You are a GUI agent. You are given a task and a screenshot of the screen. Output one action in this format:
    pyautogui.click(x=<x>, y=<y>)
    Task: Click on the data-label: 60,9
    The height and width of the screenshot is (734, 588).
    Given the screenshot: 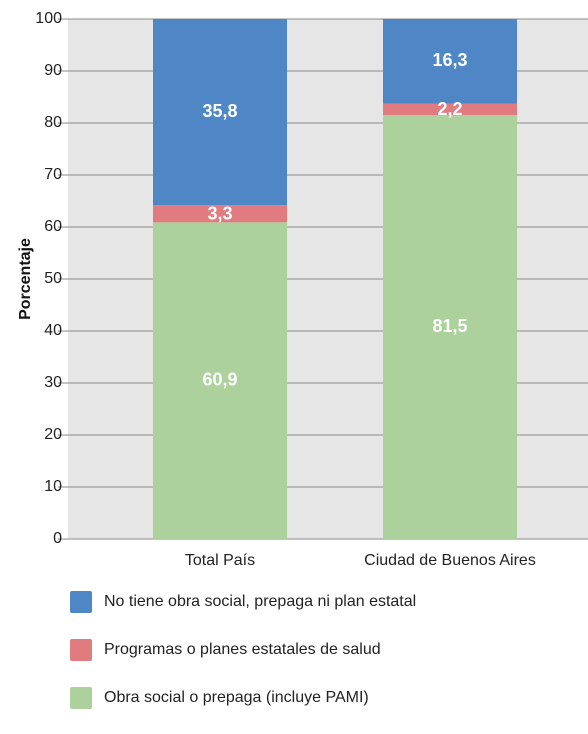 What is the action you would take?
    pyautogui.click(x=219, y=379)
    